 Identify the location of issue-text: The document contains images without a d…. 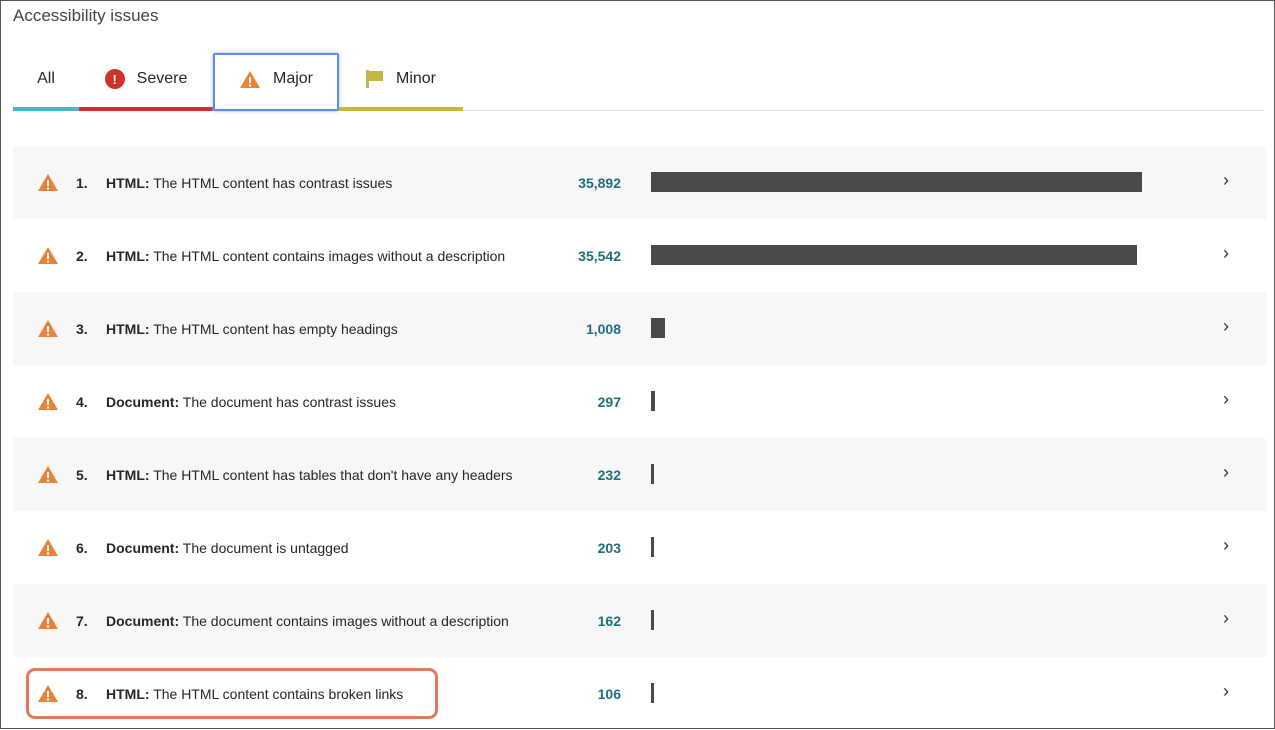
(345, 620).